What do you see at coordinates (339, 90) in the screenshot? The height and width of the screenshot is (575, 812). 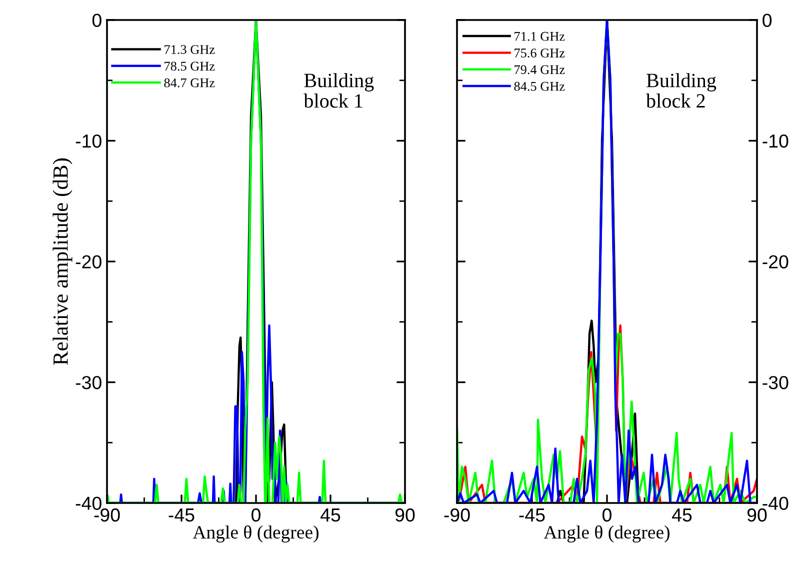 I see `annotation: Building block 1` at bounding box center [339, 90].